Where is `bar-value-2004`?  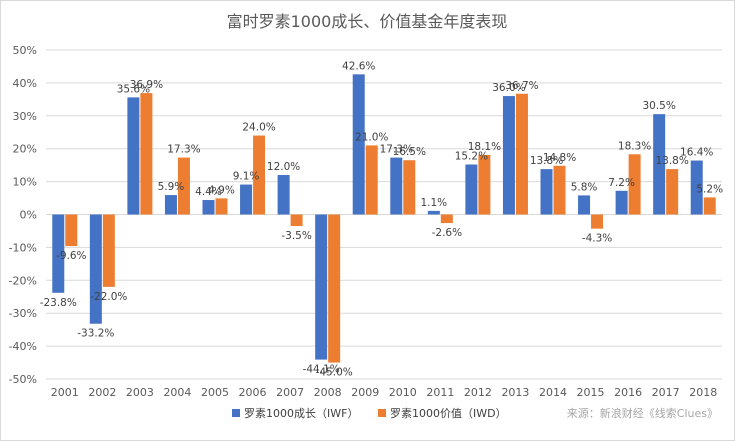 bar-value-2004 is located at coordinates (183, 186).